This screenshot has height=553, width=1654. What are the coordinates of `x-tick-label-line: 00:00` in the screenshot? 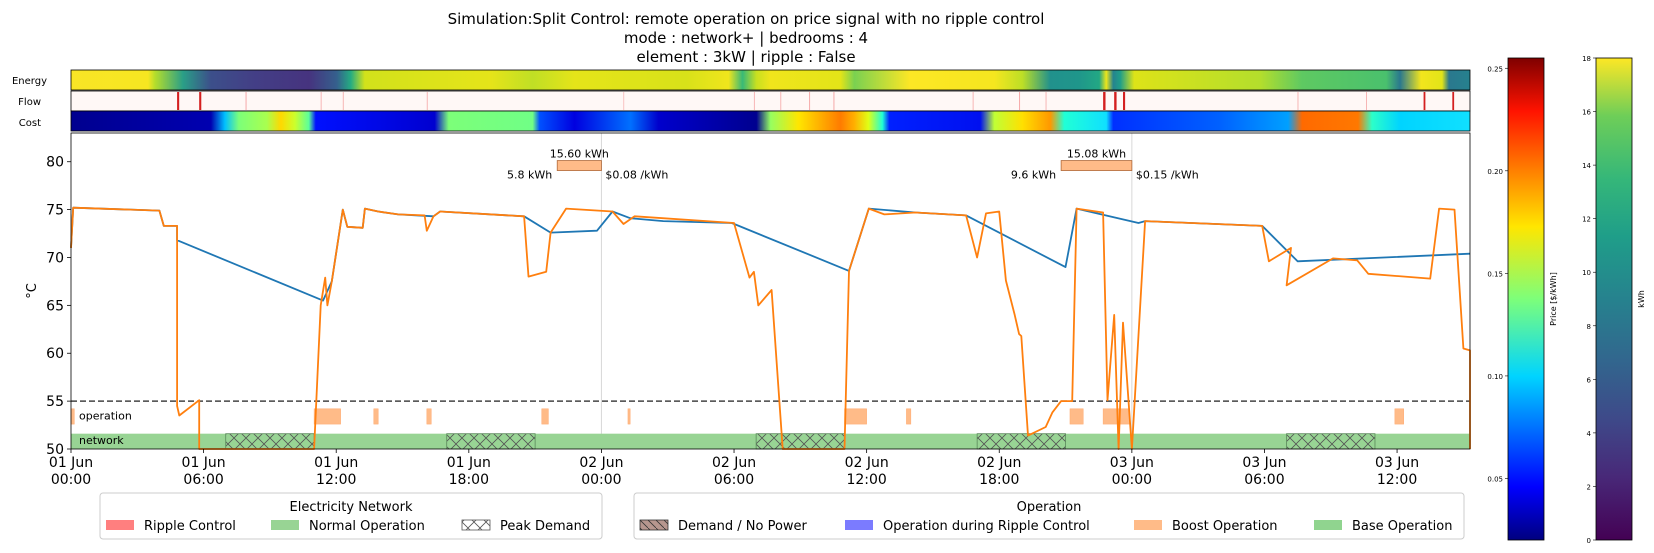 It's located at (601, 480).